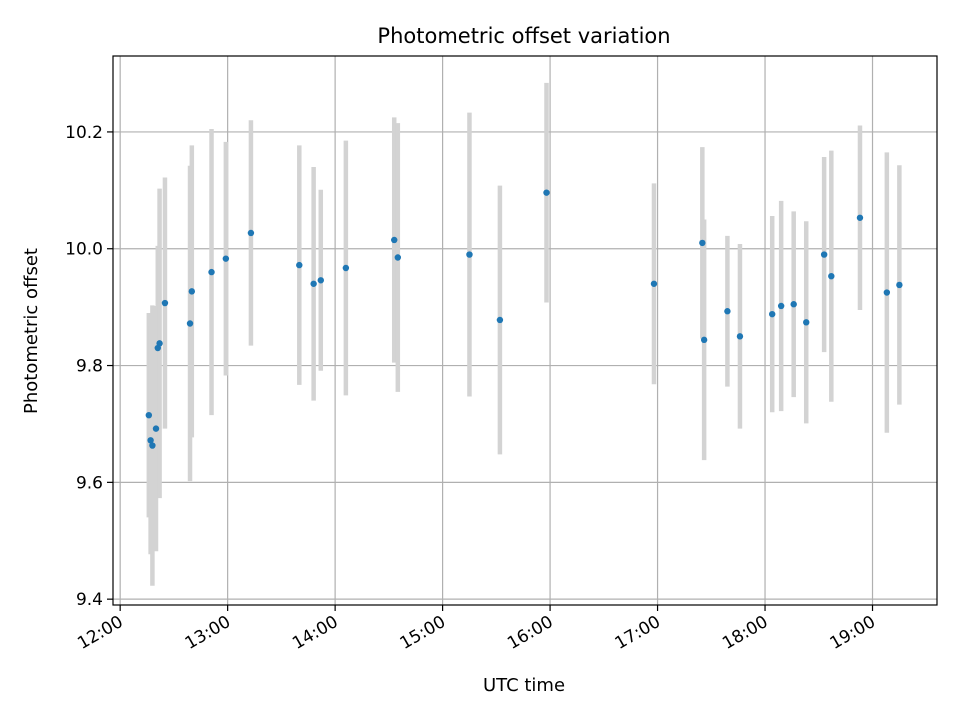 The height and width of the screenshot is (720, 960). Describe the element at coordinates (89, 483) in the screenshot. I see `y-tick-label: 9.6` at that location.